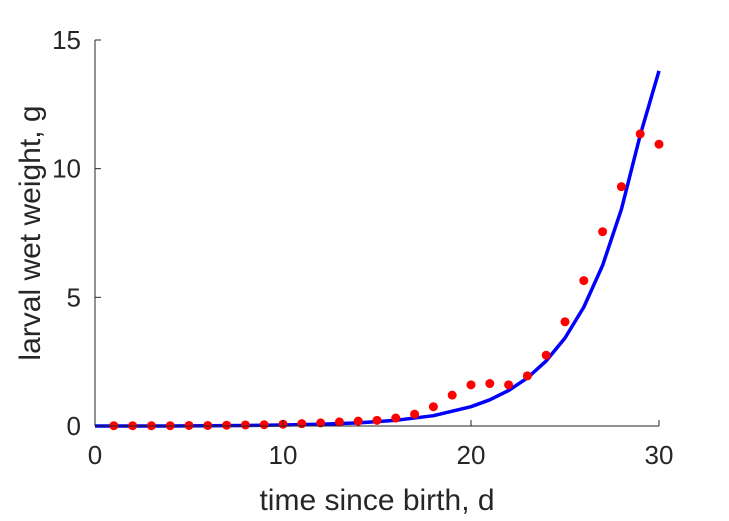 The image size is (729, 521). What do you see at coordinates (376, 500) in the screenshot?
I see `x-axis-label: time since birth, d` at bounding box center [376, 500].